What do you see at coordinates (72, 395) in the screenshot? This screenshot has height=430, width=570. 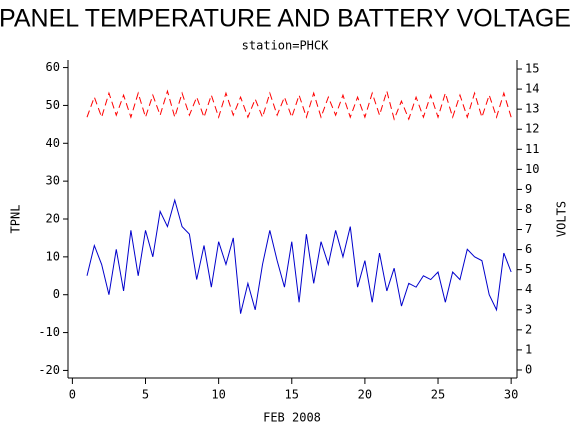 I see `x-tick-label: 0` at bounding box center [72, 395].